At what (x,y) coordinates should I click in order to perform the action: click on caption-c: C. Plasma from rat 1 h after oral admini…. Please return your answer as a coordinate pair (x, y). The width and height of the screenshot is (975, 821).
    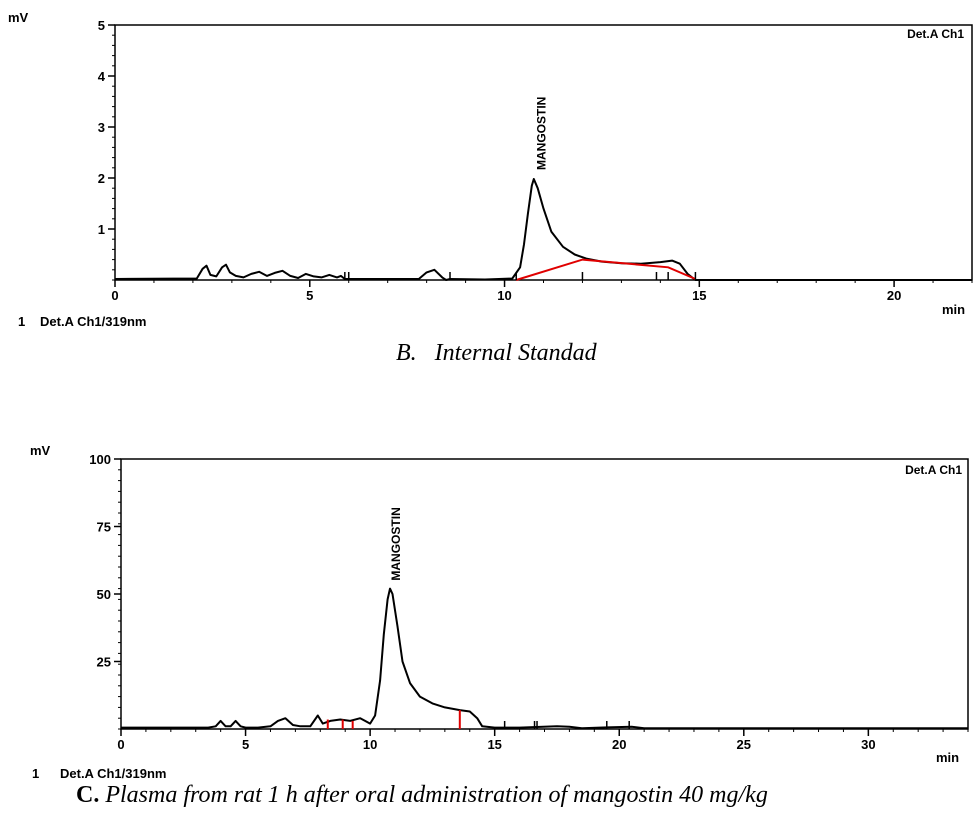
    Looking at the image, I should click on (422, 795).